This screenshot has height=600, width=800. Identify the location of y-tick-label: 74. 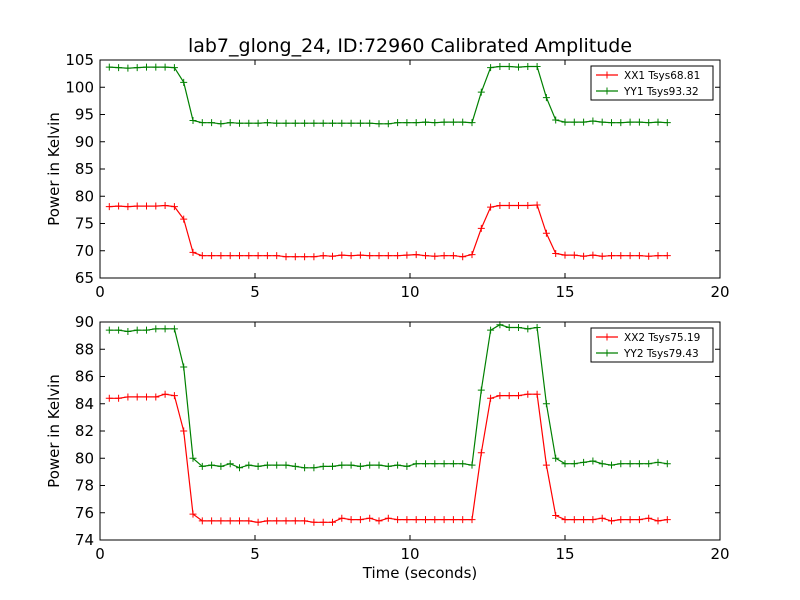
(84, 540).